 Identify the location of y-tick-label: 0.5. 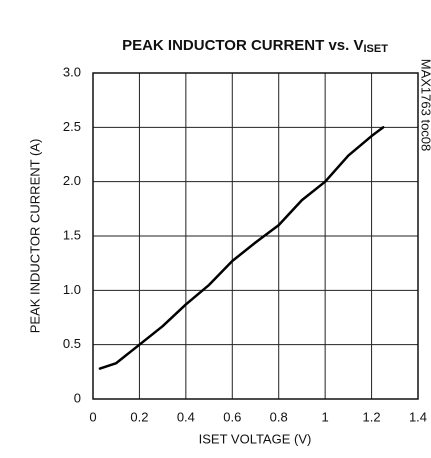
(72, 343).